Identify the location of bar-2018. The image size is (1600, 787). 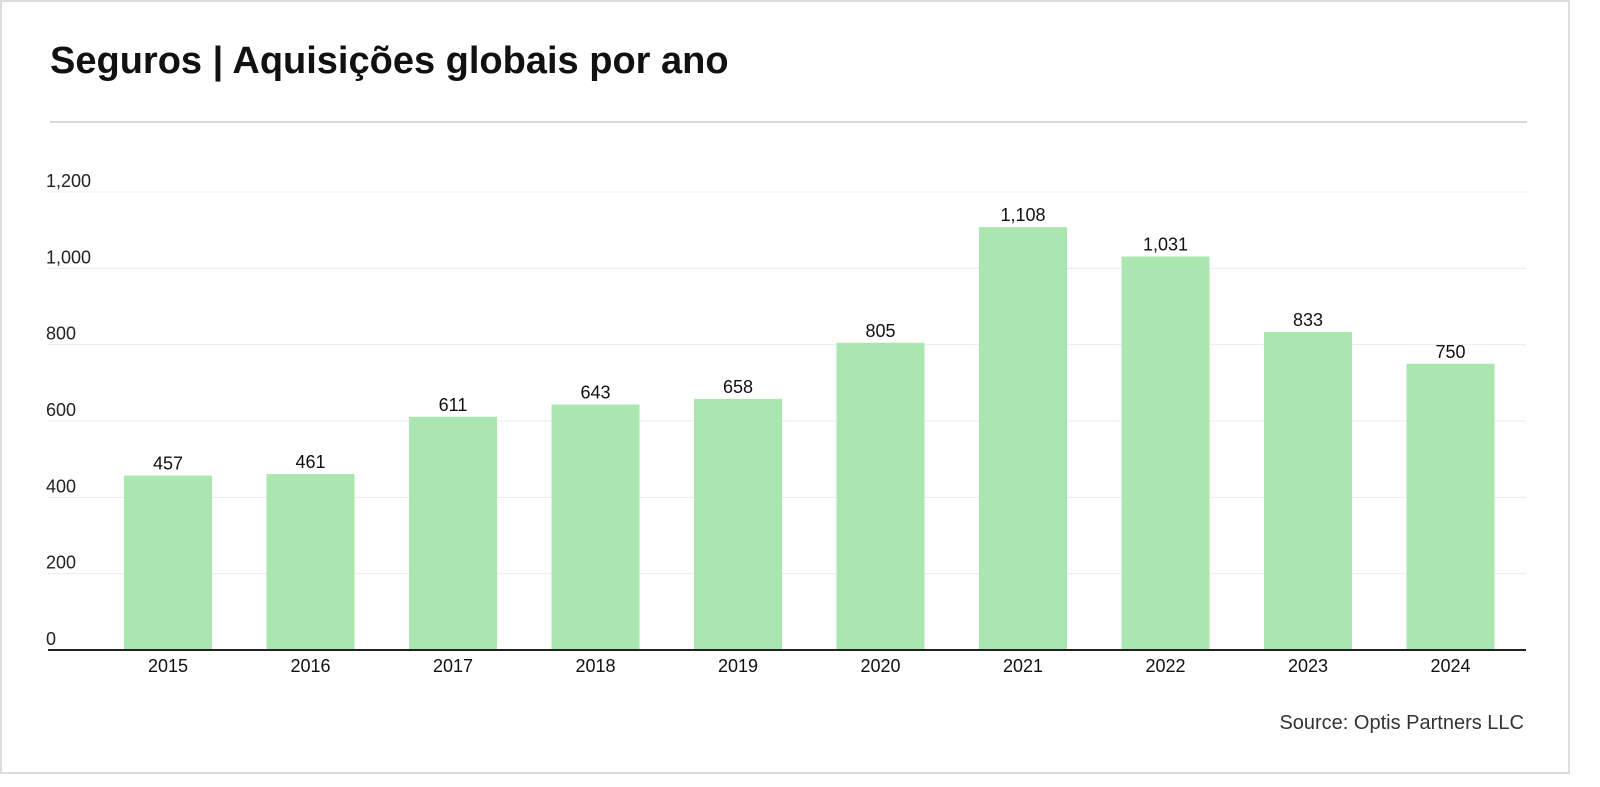
(595, 527).